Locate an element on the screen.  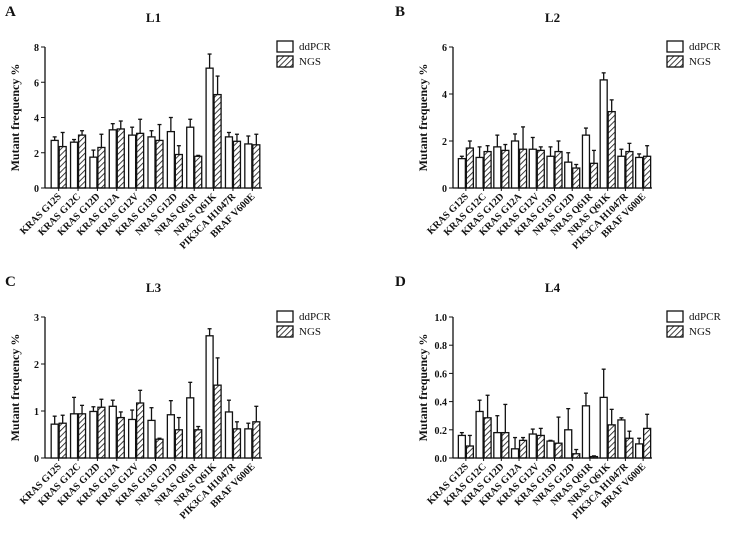
panel-letter: A is located at coordinates (10, 12).